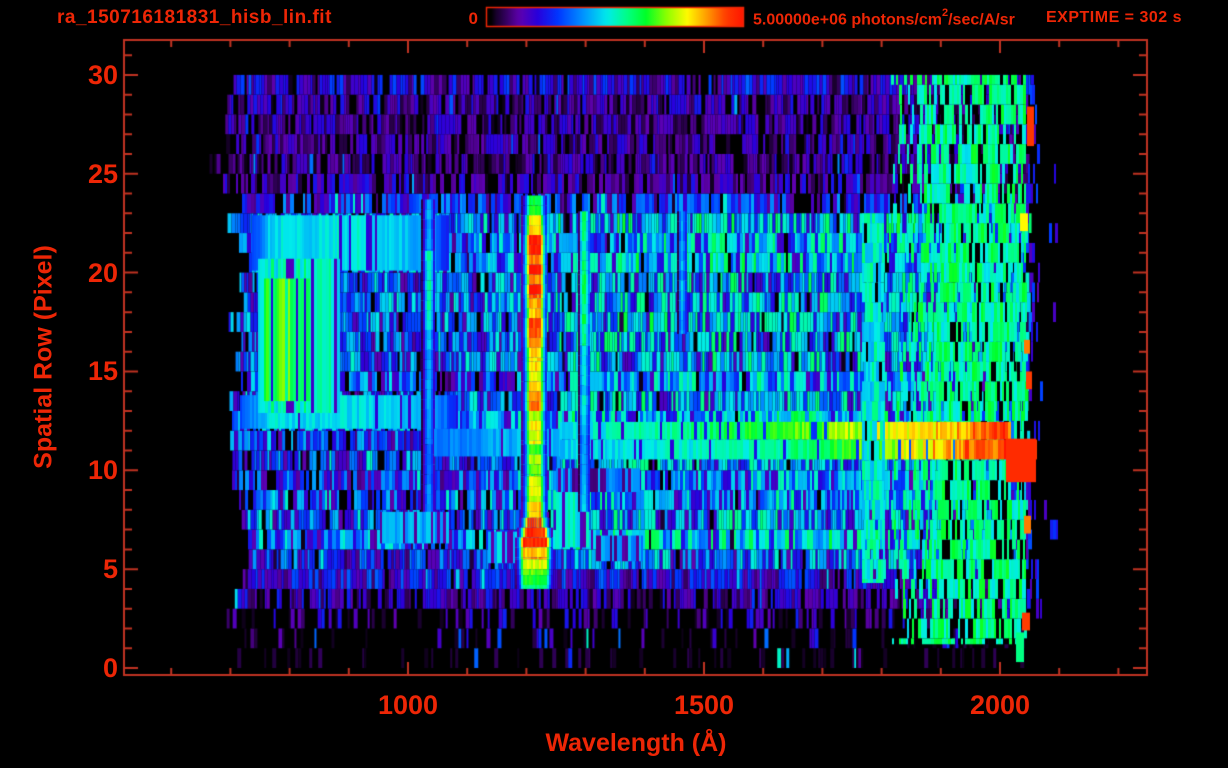  Describe the element at coordinates (1000, 705) in the screenshot. I see `x-tick-label: 2000` at that location.